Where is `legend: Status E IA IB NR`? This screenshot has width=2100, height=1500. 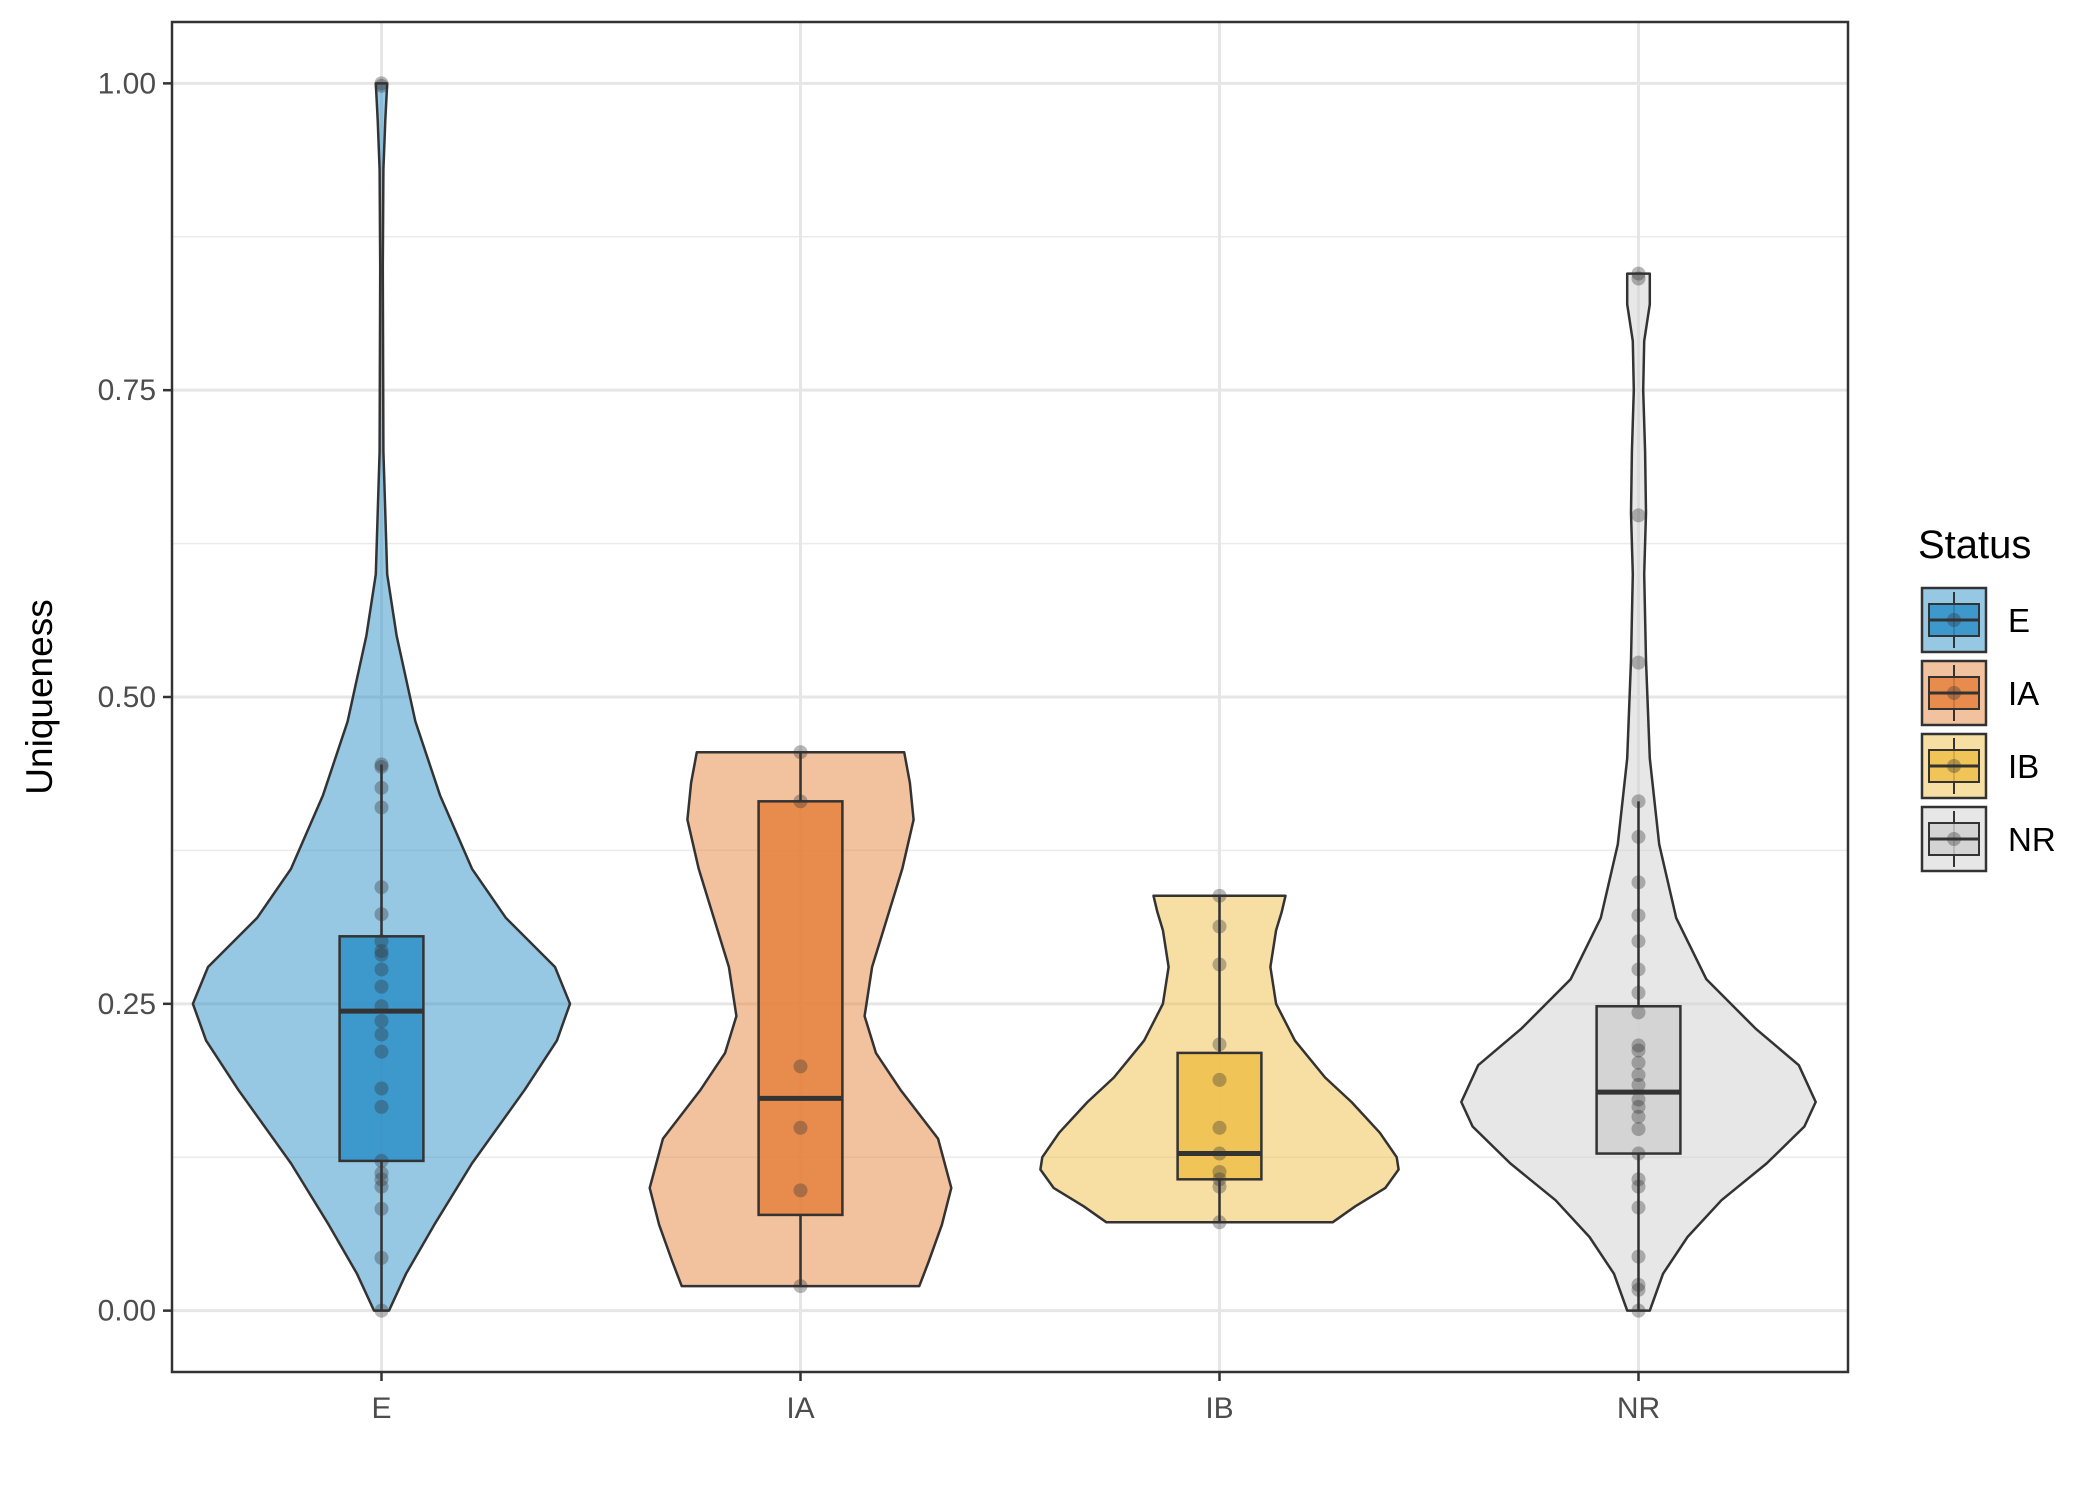 legend: Status E IA IB NR is located at coordinates (1987, 698).